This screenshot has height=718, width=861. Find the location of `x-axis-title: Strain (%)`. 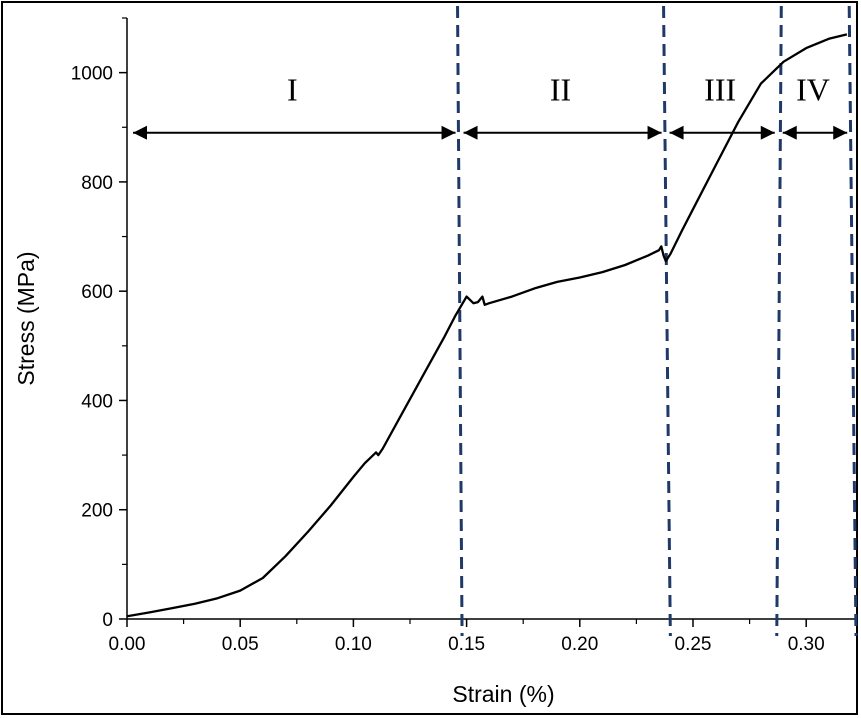

x-axis-title: Strain (%) is located at coordinates (503, 694).